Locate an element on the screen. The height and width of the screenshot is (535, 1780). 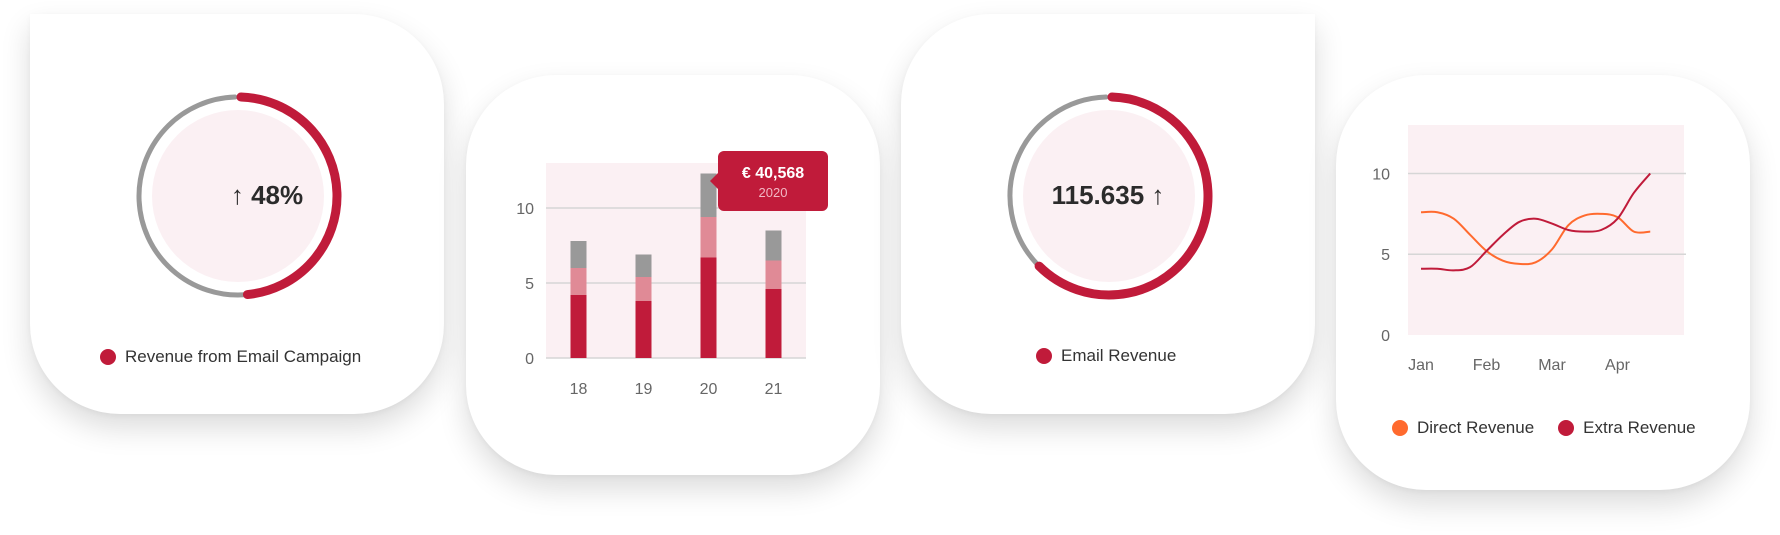
email-revenue-ring is located at coordinates (1110, 196).